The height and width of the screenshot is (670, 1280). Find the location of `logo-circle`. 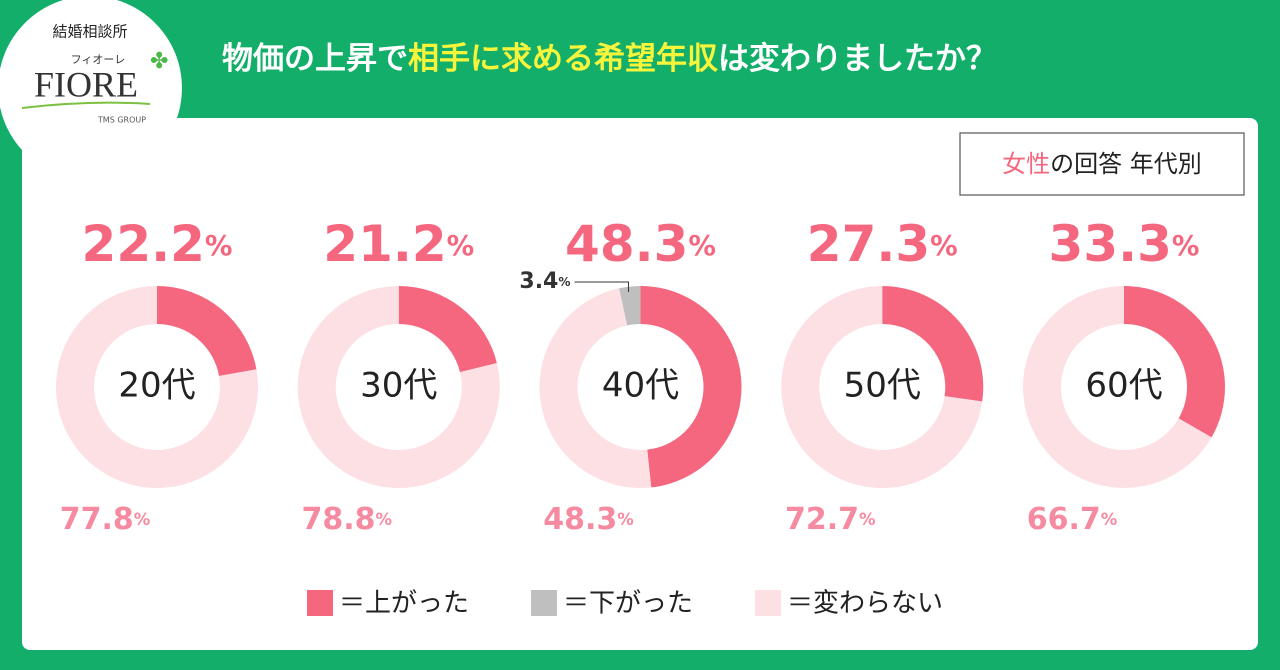

logo-circle is located at coordinates (91, 90).